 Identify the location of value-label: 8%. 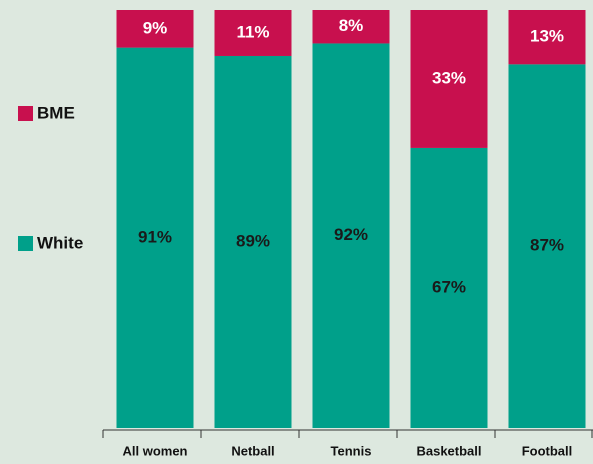
(351, 25).